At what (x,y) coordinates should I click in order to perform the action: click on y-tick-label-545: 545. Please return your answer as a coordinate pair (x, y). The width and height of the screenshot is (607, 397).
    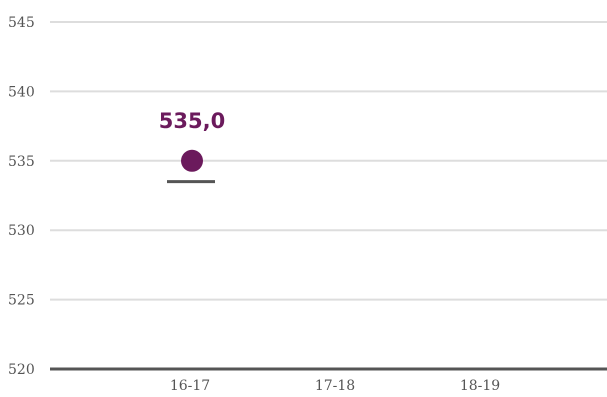
    Looking at the image, I should click on (21, 23).